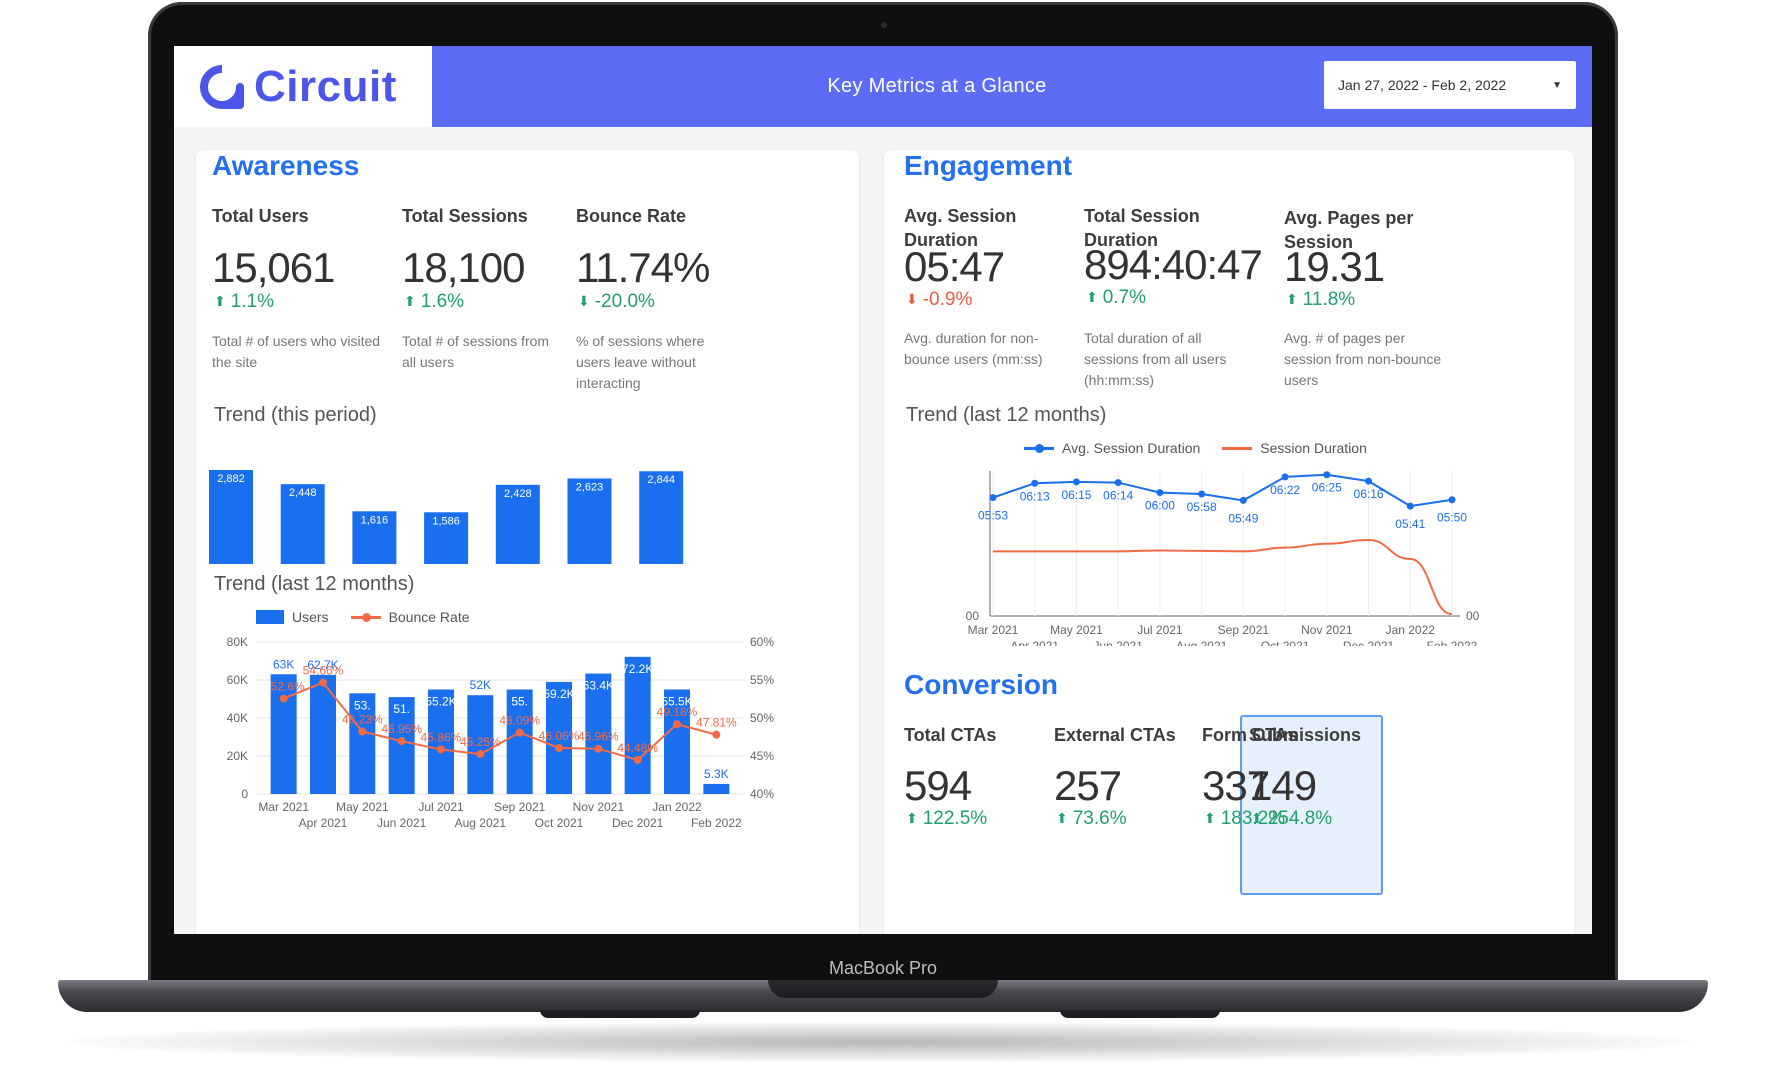 The width and height of the screenshot is (1766, 1080). I want to click on legend-bounce-label: Bounce Rate, so click(429, 617).